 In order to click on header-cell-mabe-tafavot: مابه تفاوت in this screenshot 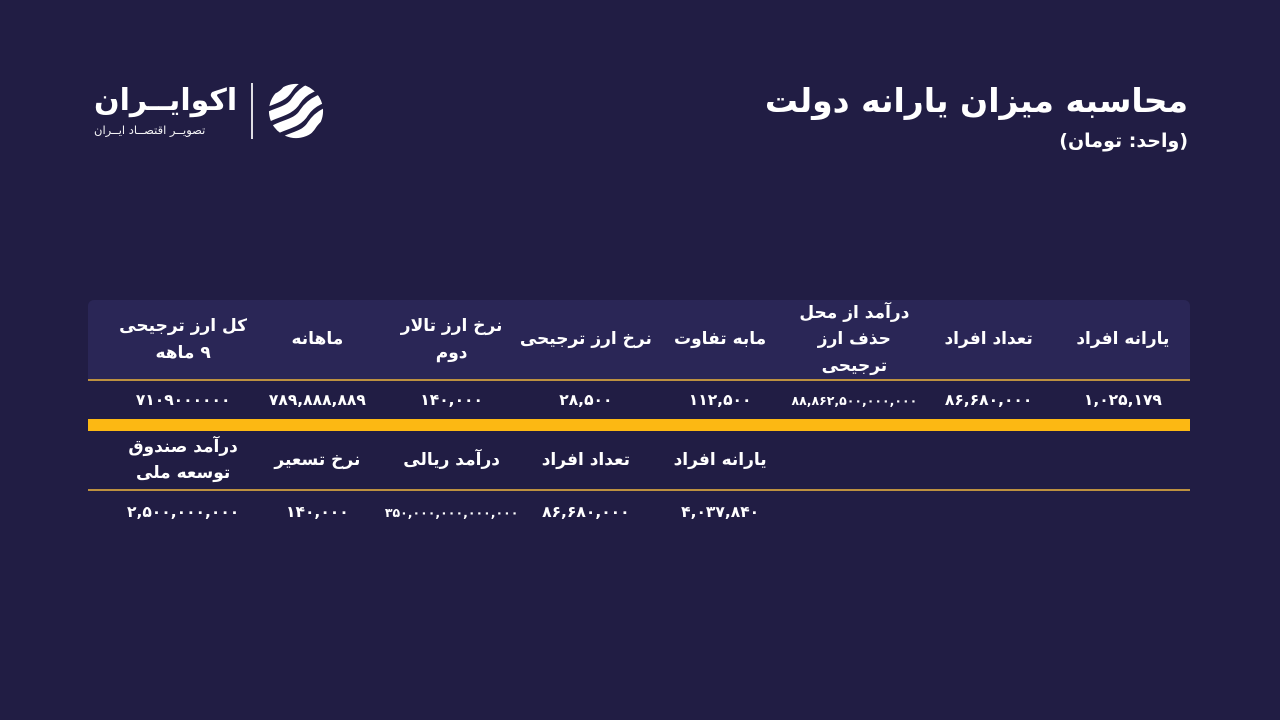, I will do `click(720, 339)`.